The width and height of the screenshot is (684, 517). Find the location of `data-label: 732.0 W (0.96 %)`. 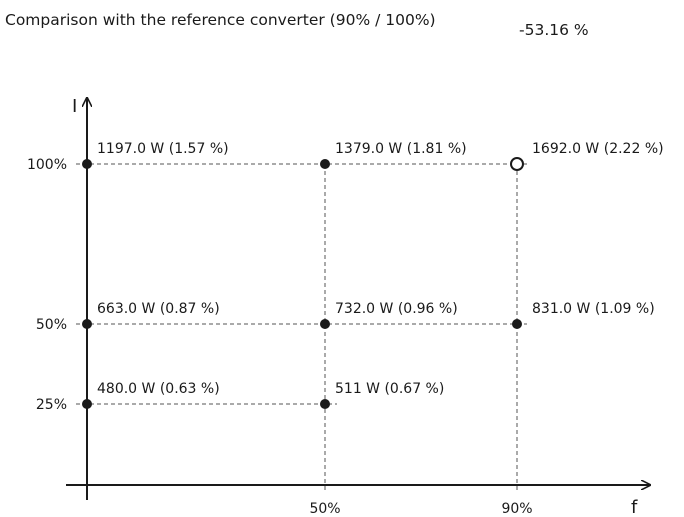

data-label: 732.0 W (0.96 %) is located at coordinates (396, 309).